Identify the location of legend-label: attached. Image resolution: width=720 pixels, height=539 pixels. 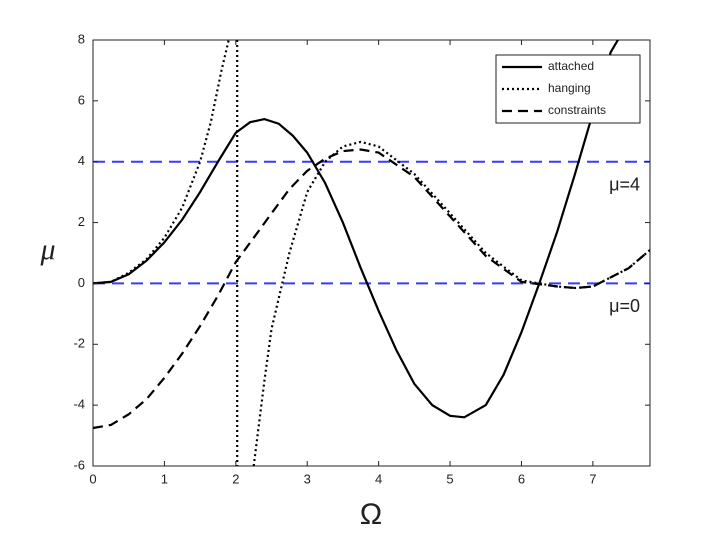
(571, 66).